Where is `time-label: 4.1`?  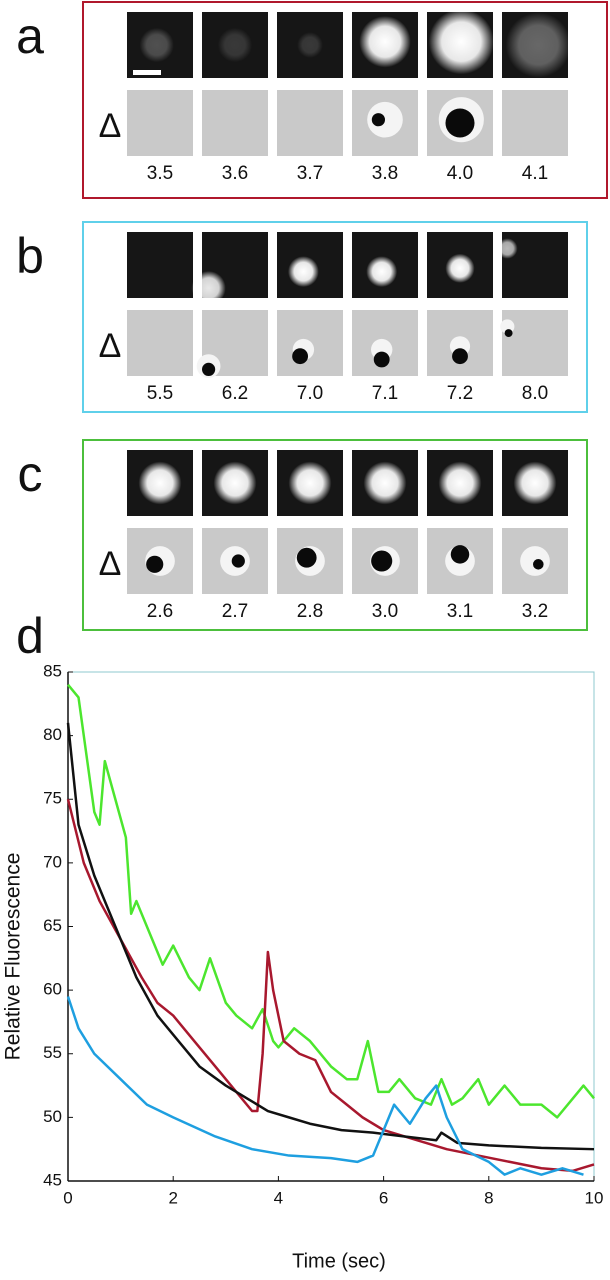 time-label: 4.1 is located at coordinates (535, 173).